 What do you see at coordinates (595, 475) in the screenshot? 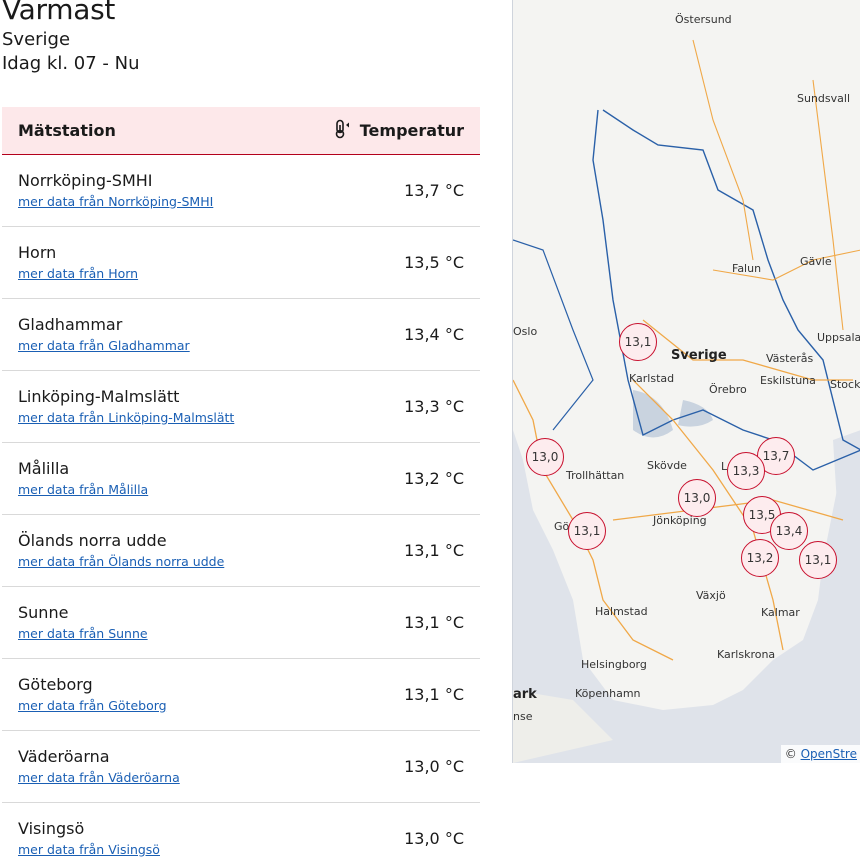
I see `map-place-label: Trollhättan` at bounding box center [595, 475].